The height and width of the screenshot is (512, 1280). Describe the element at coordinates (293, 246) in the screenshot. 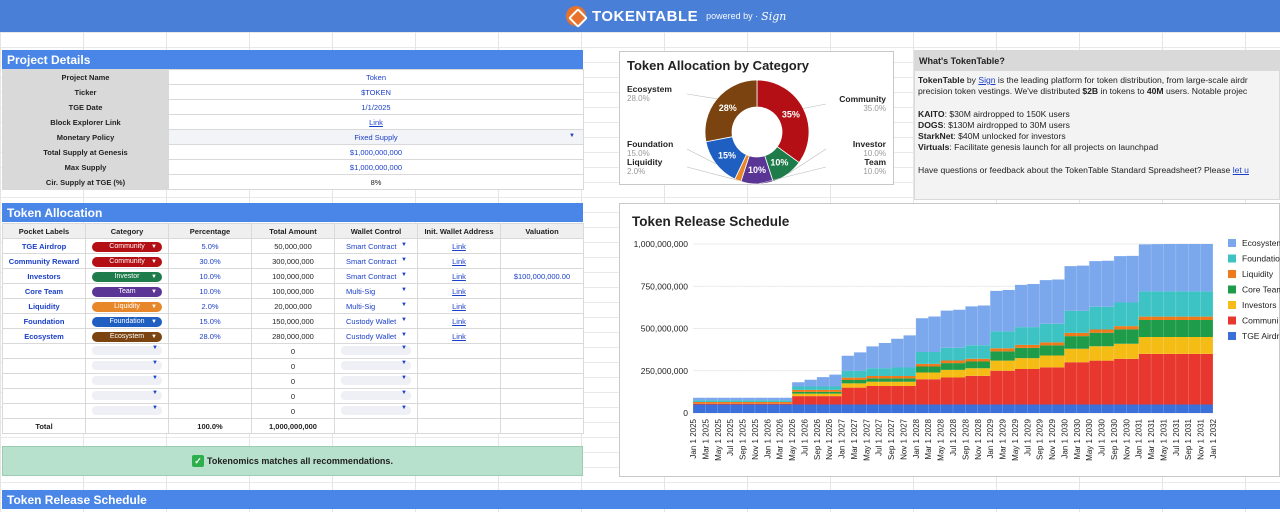

I see `amount-cell: 50,000,000` at that location.